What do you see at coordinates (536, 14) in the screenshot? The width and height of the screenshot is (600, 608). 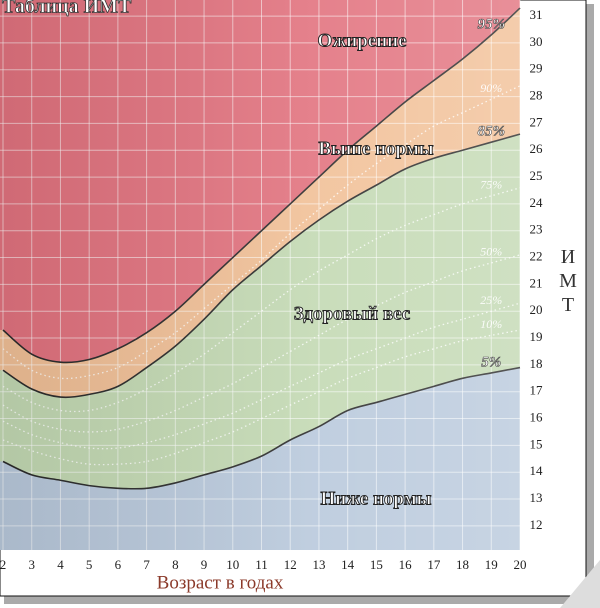 I see `y-tick-label: 31` at bounding box center [536, 14].